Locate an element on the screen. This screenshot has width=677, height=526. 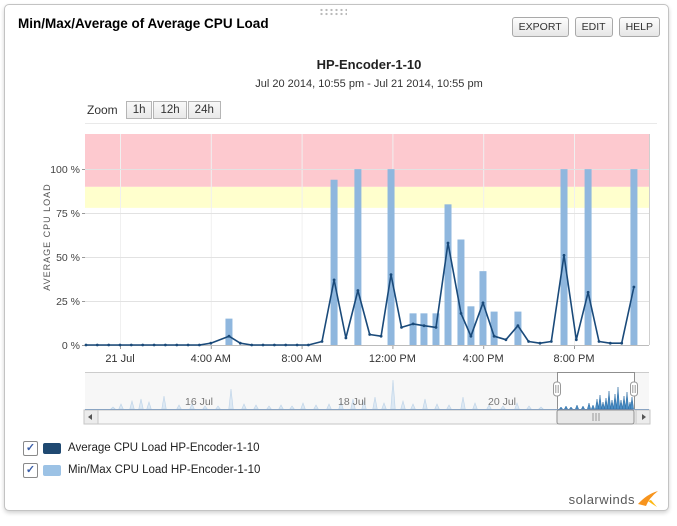
y-tick-label: 0 % is located at coordinates (71, 346).